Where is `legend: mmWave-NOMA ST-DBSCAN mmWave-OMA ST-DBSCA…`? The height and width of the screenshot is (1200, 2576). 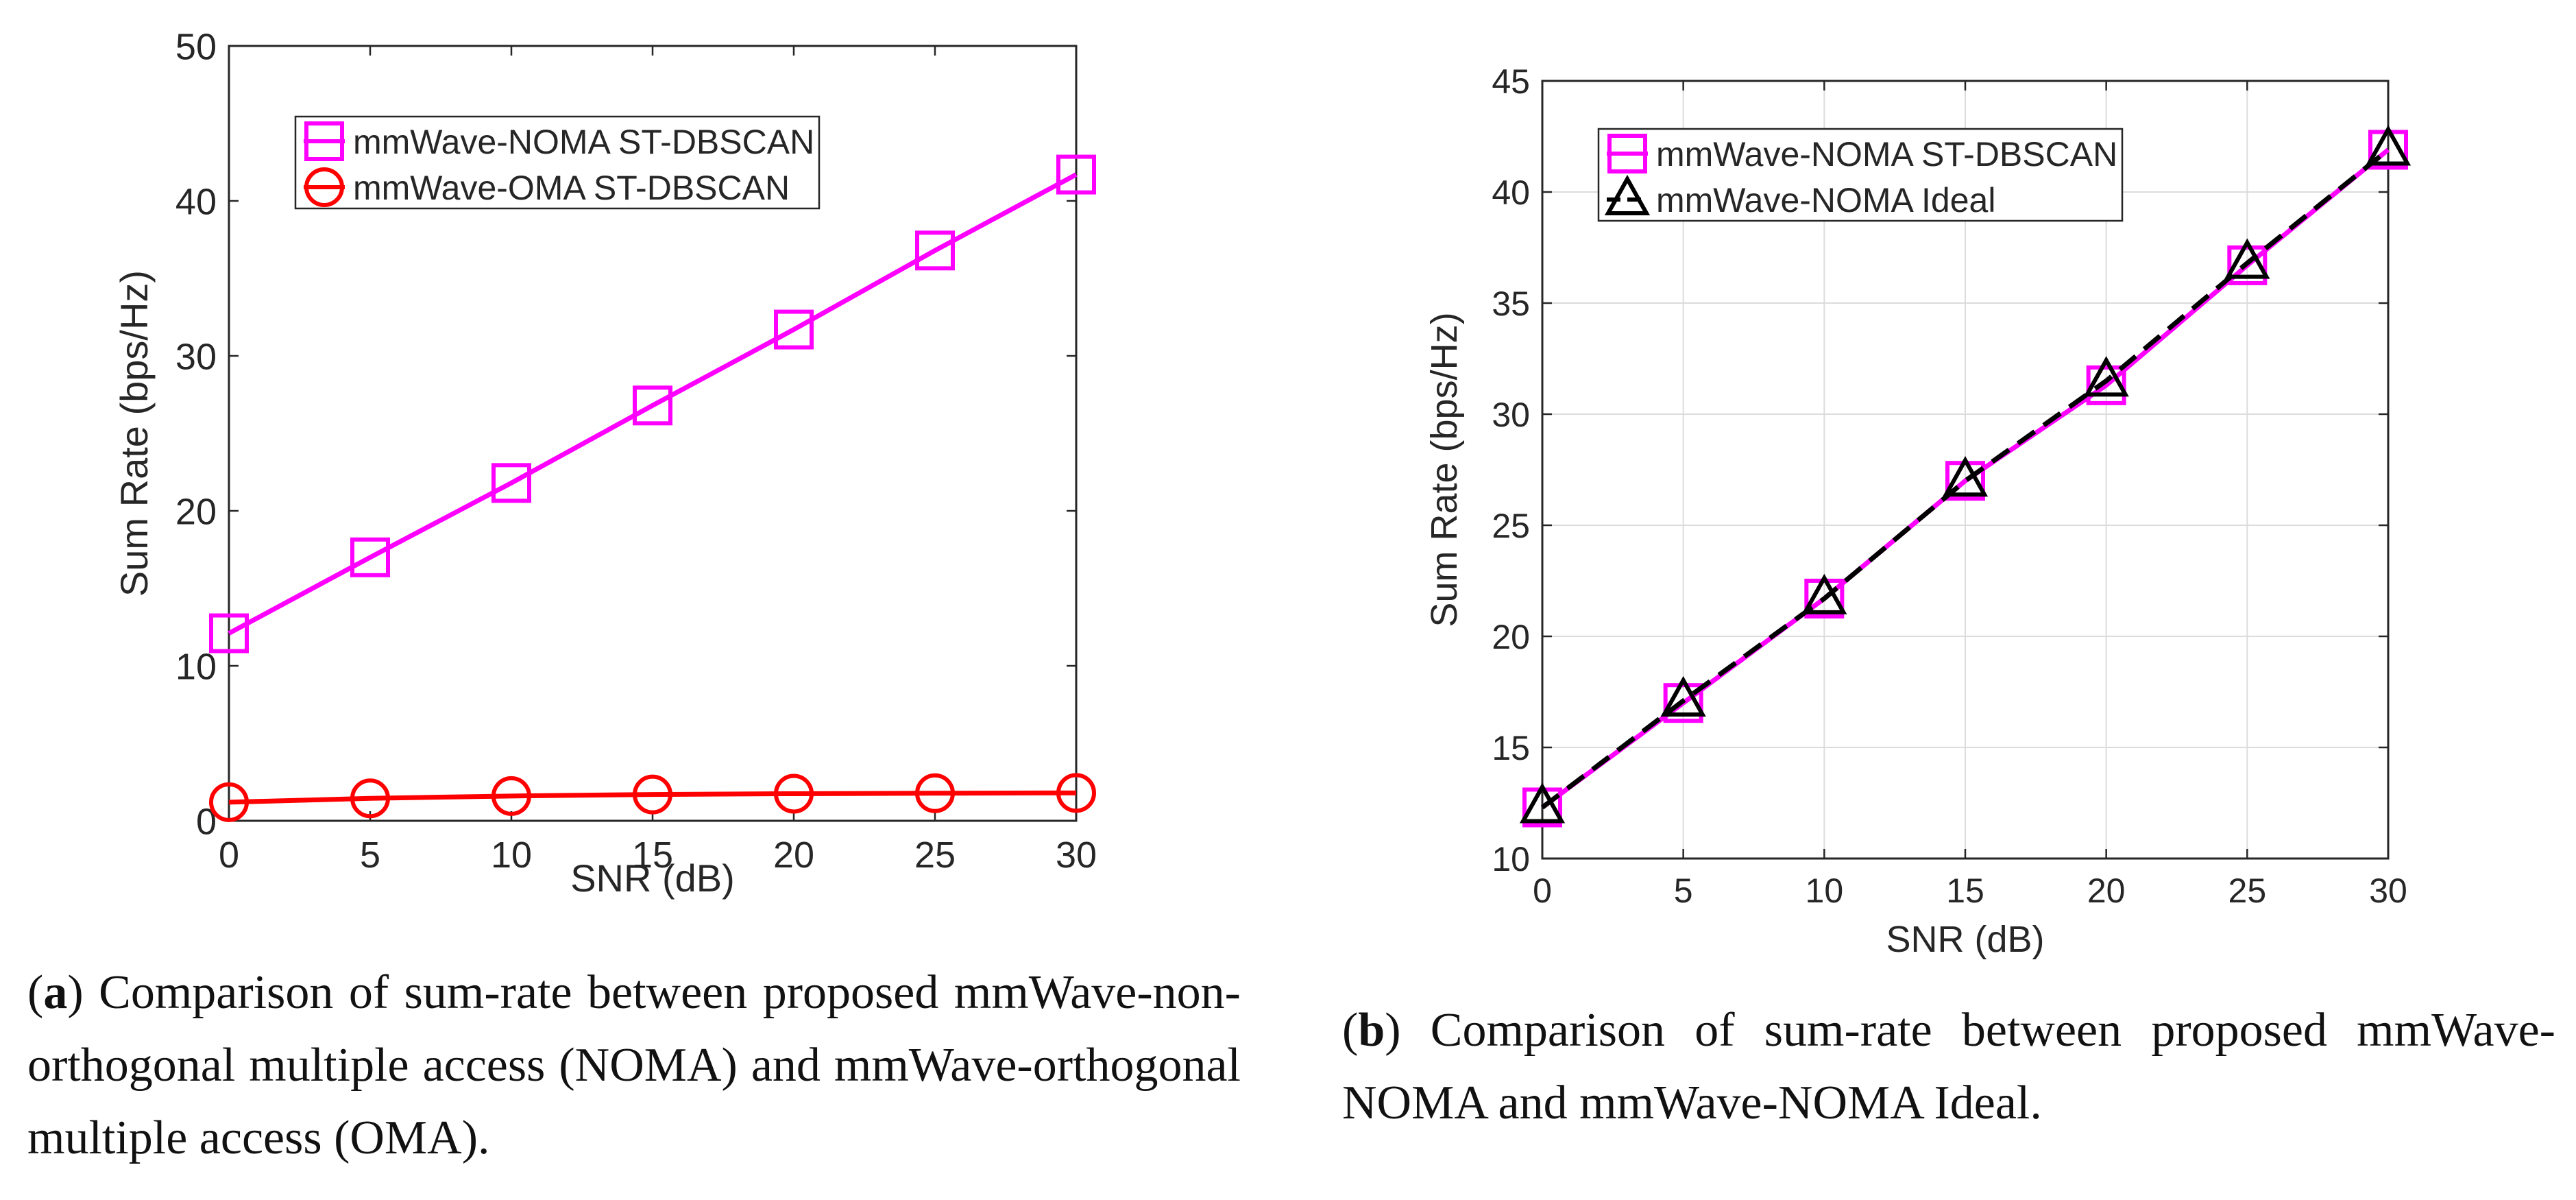
legend: mmWave-NOMA ST-DBSCAN mmWave-OMA ST-DBSCA… is located at coordinates (557, 162).